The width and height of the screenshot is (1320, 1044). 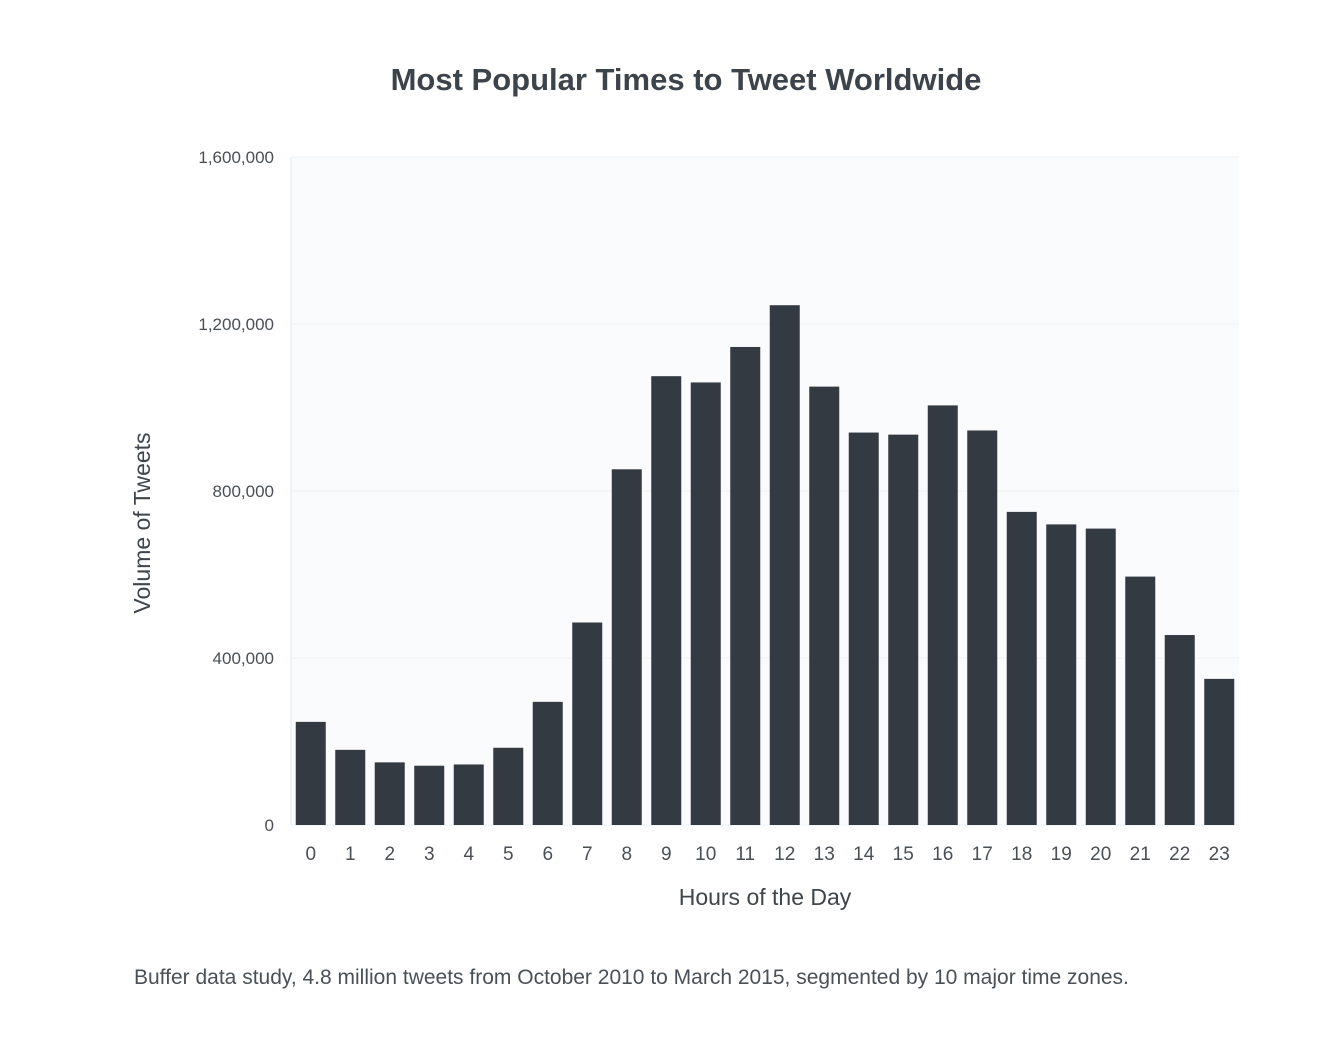 What do you see at coordinates (824, 854) in the screenshot?
I see `x-tick-label: 13` at bounding box center [824, 854].